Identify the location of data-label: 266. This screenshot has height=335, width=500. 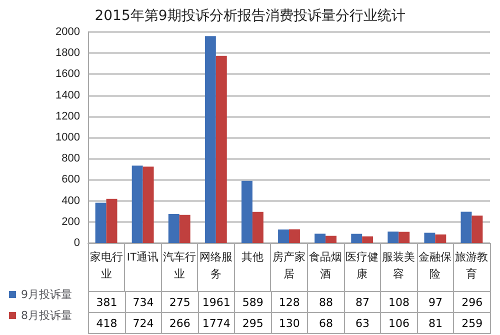
(180, 323).